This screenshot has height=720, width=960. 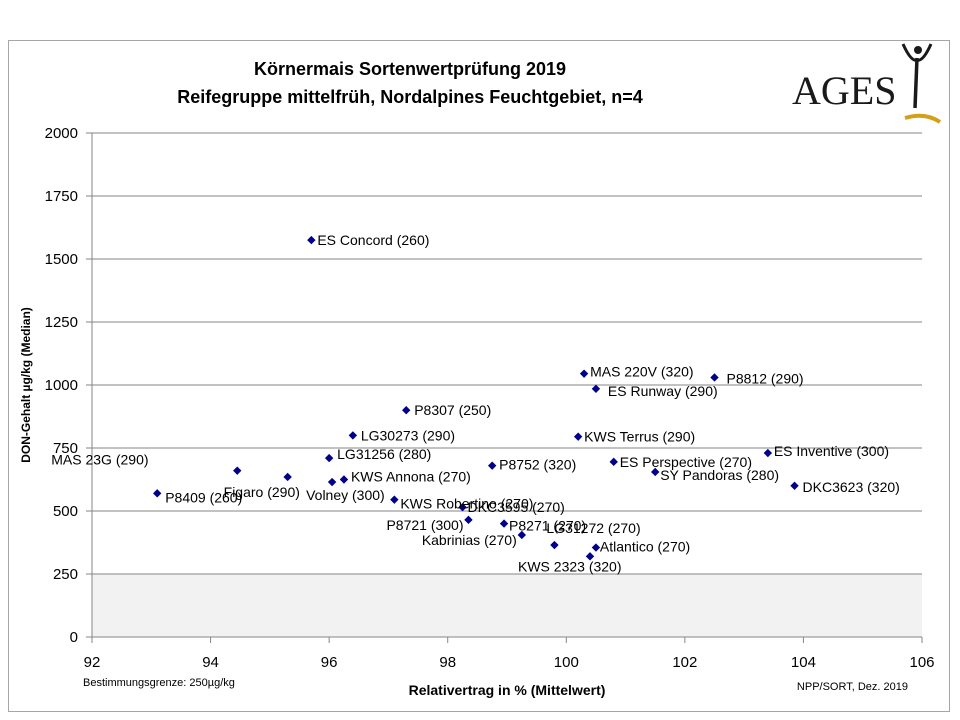 What do you see at coordinates (61, 385) in the screenshot?
I see `y-tick-label: 1000` at bounding box center [61, 385].